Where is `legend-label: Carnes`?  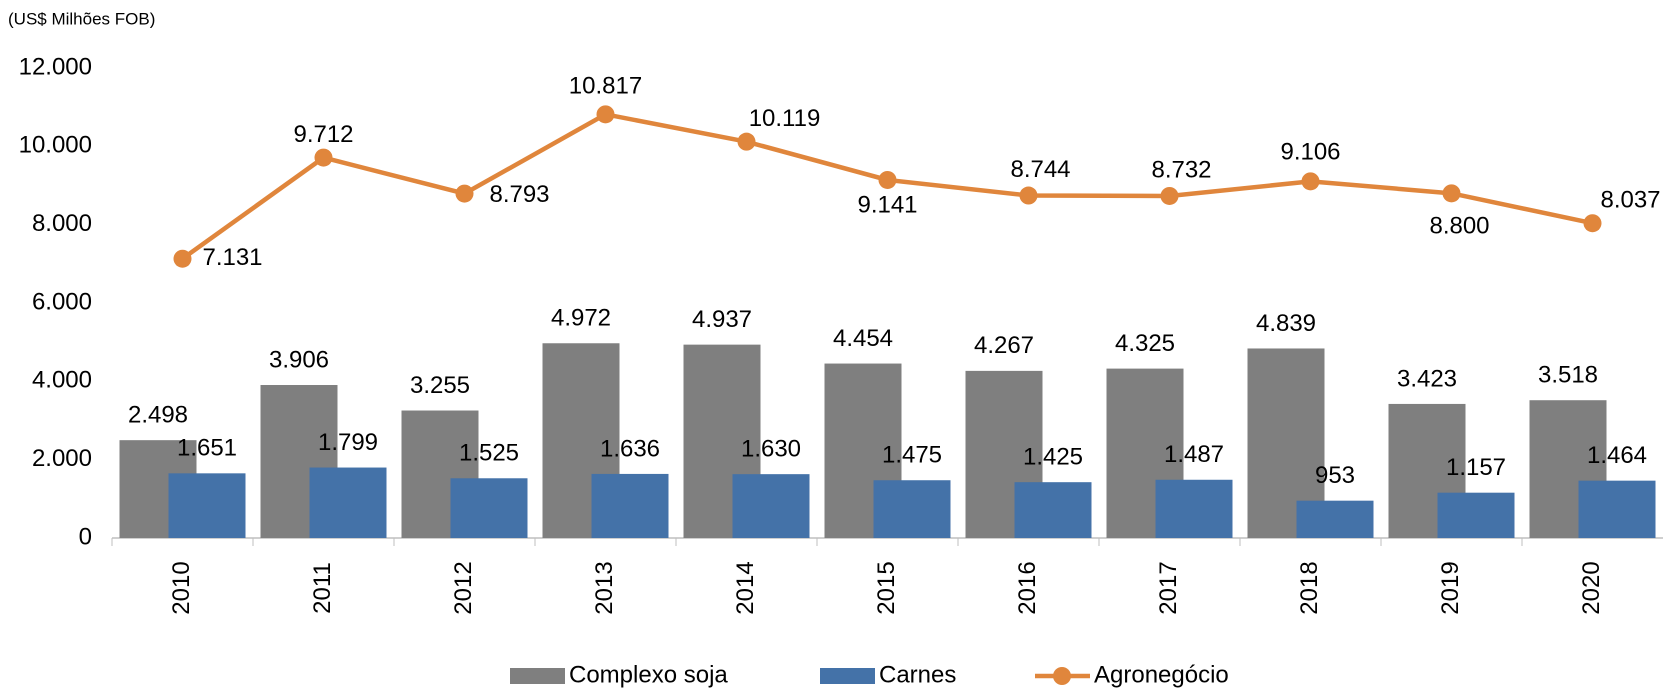 legend-label: Carnes is located at coordinates (917, 674).